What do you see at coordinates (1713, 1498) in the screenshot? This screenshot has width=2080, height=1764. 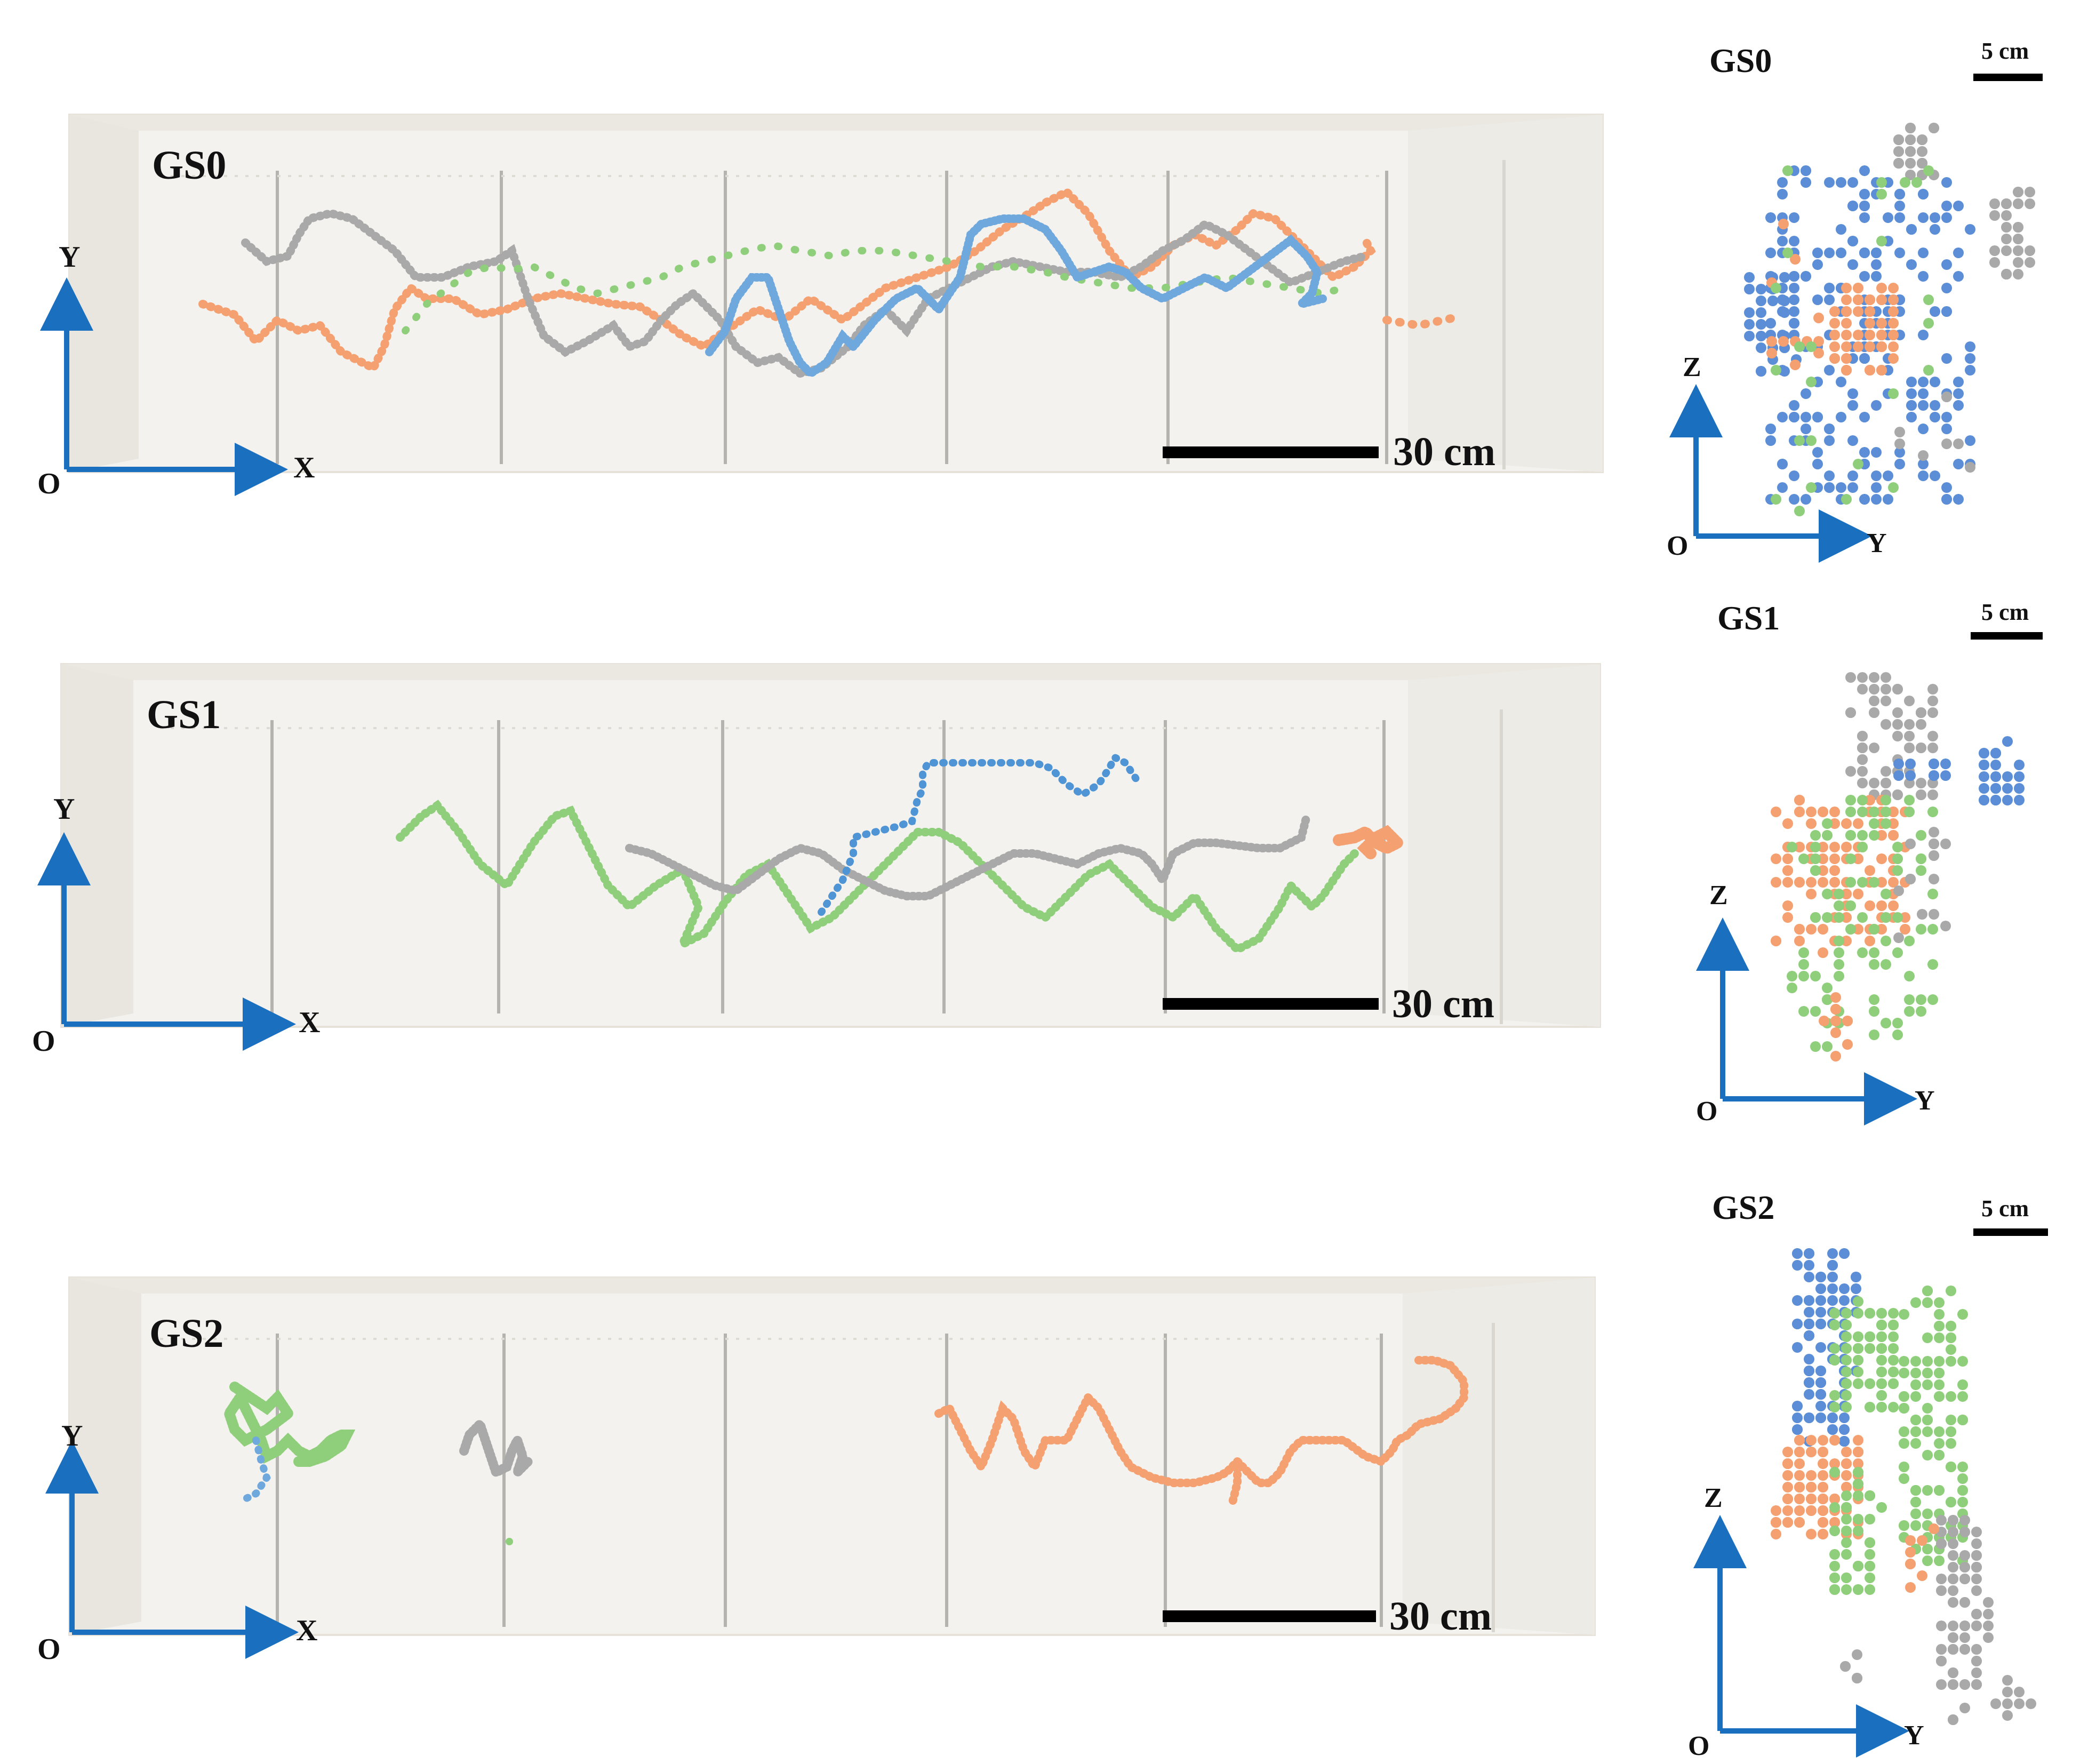 I see `axis-z-label: Z` at bounding box center [1713, 1498].